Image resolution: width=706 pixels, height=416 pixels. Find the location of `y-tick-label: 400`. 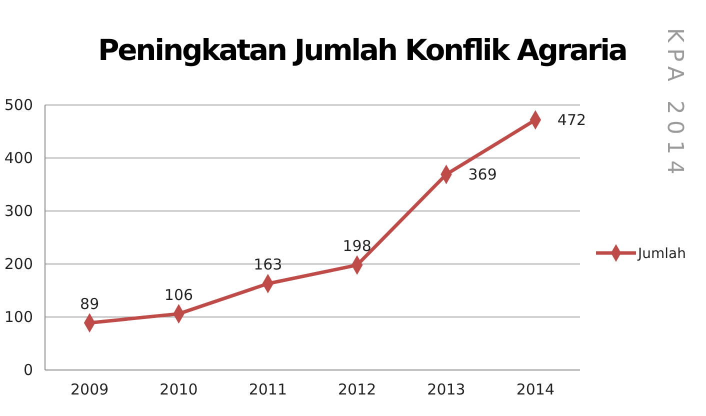

y-tick-label: 400 is located at coordinates (18, 157).